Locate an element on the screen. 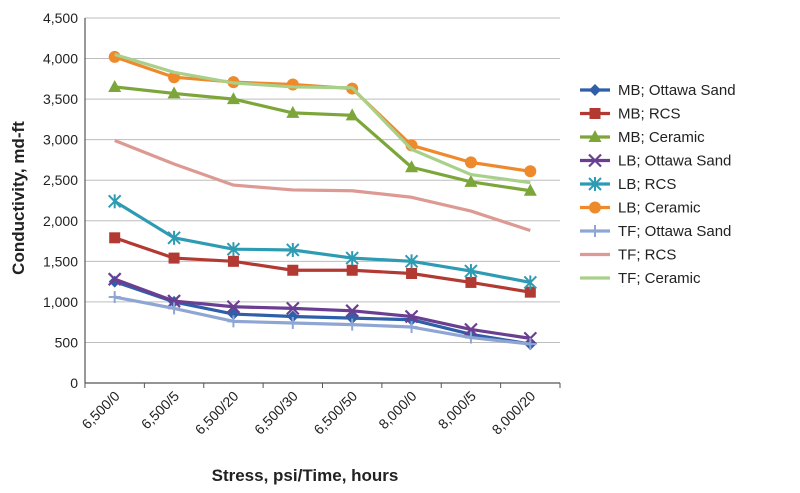  x-tick-label: 6,500/5 is located at coordinates (160, 410).